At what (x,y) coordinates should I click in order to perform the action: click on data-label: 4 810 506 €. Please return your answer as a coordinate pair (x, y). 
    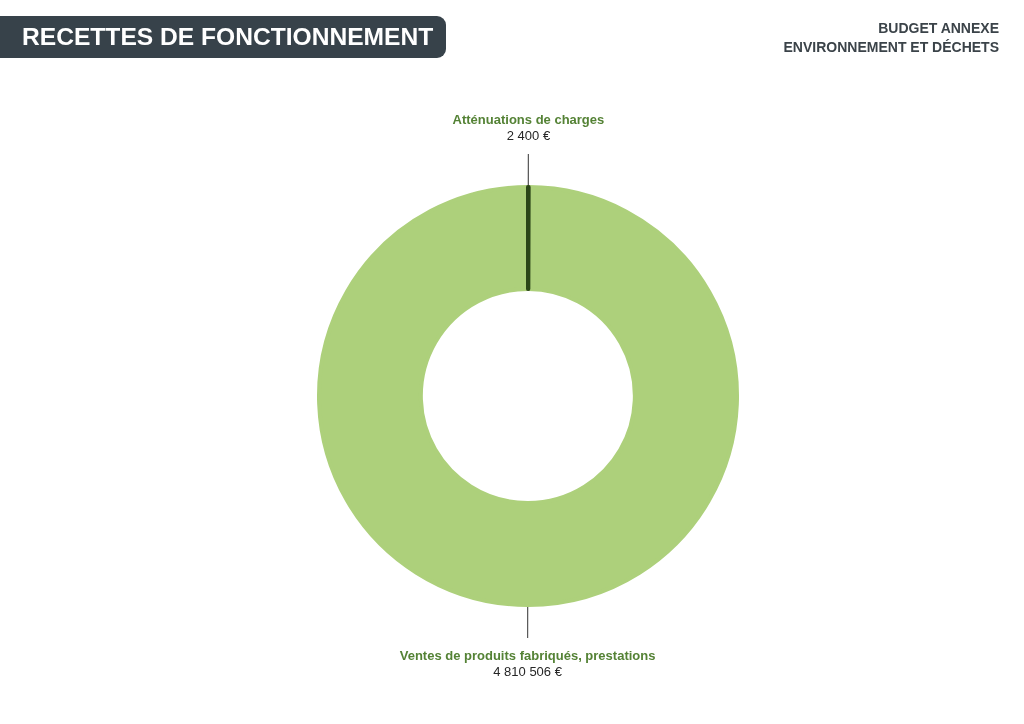
    Looking at the image, I should click on (528, 671).